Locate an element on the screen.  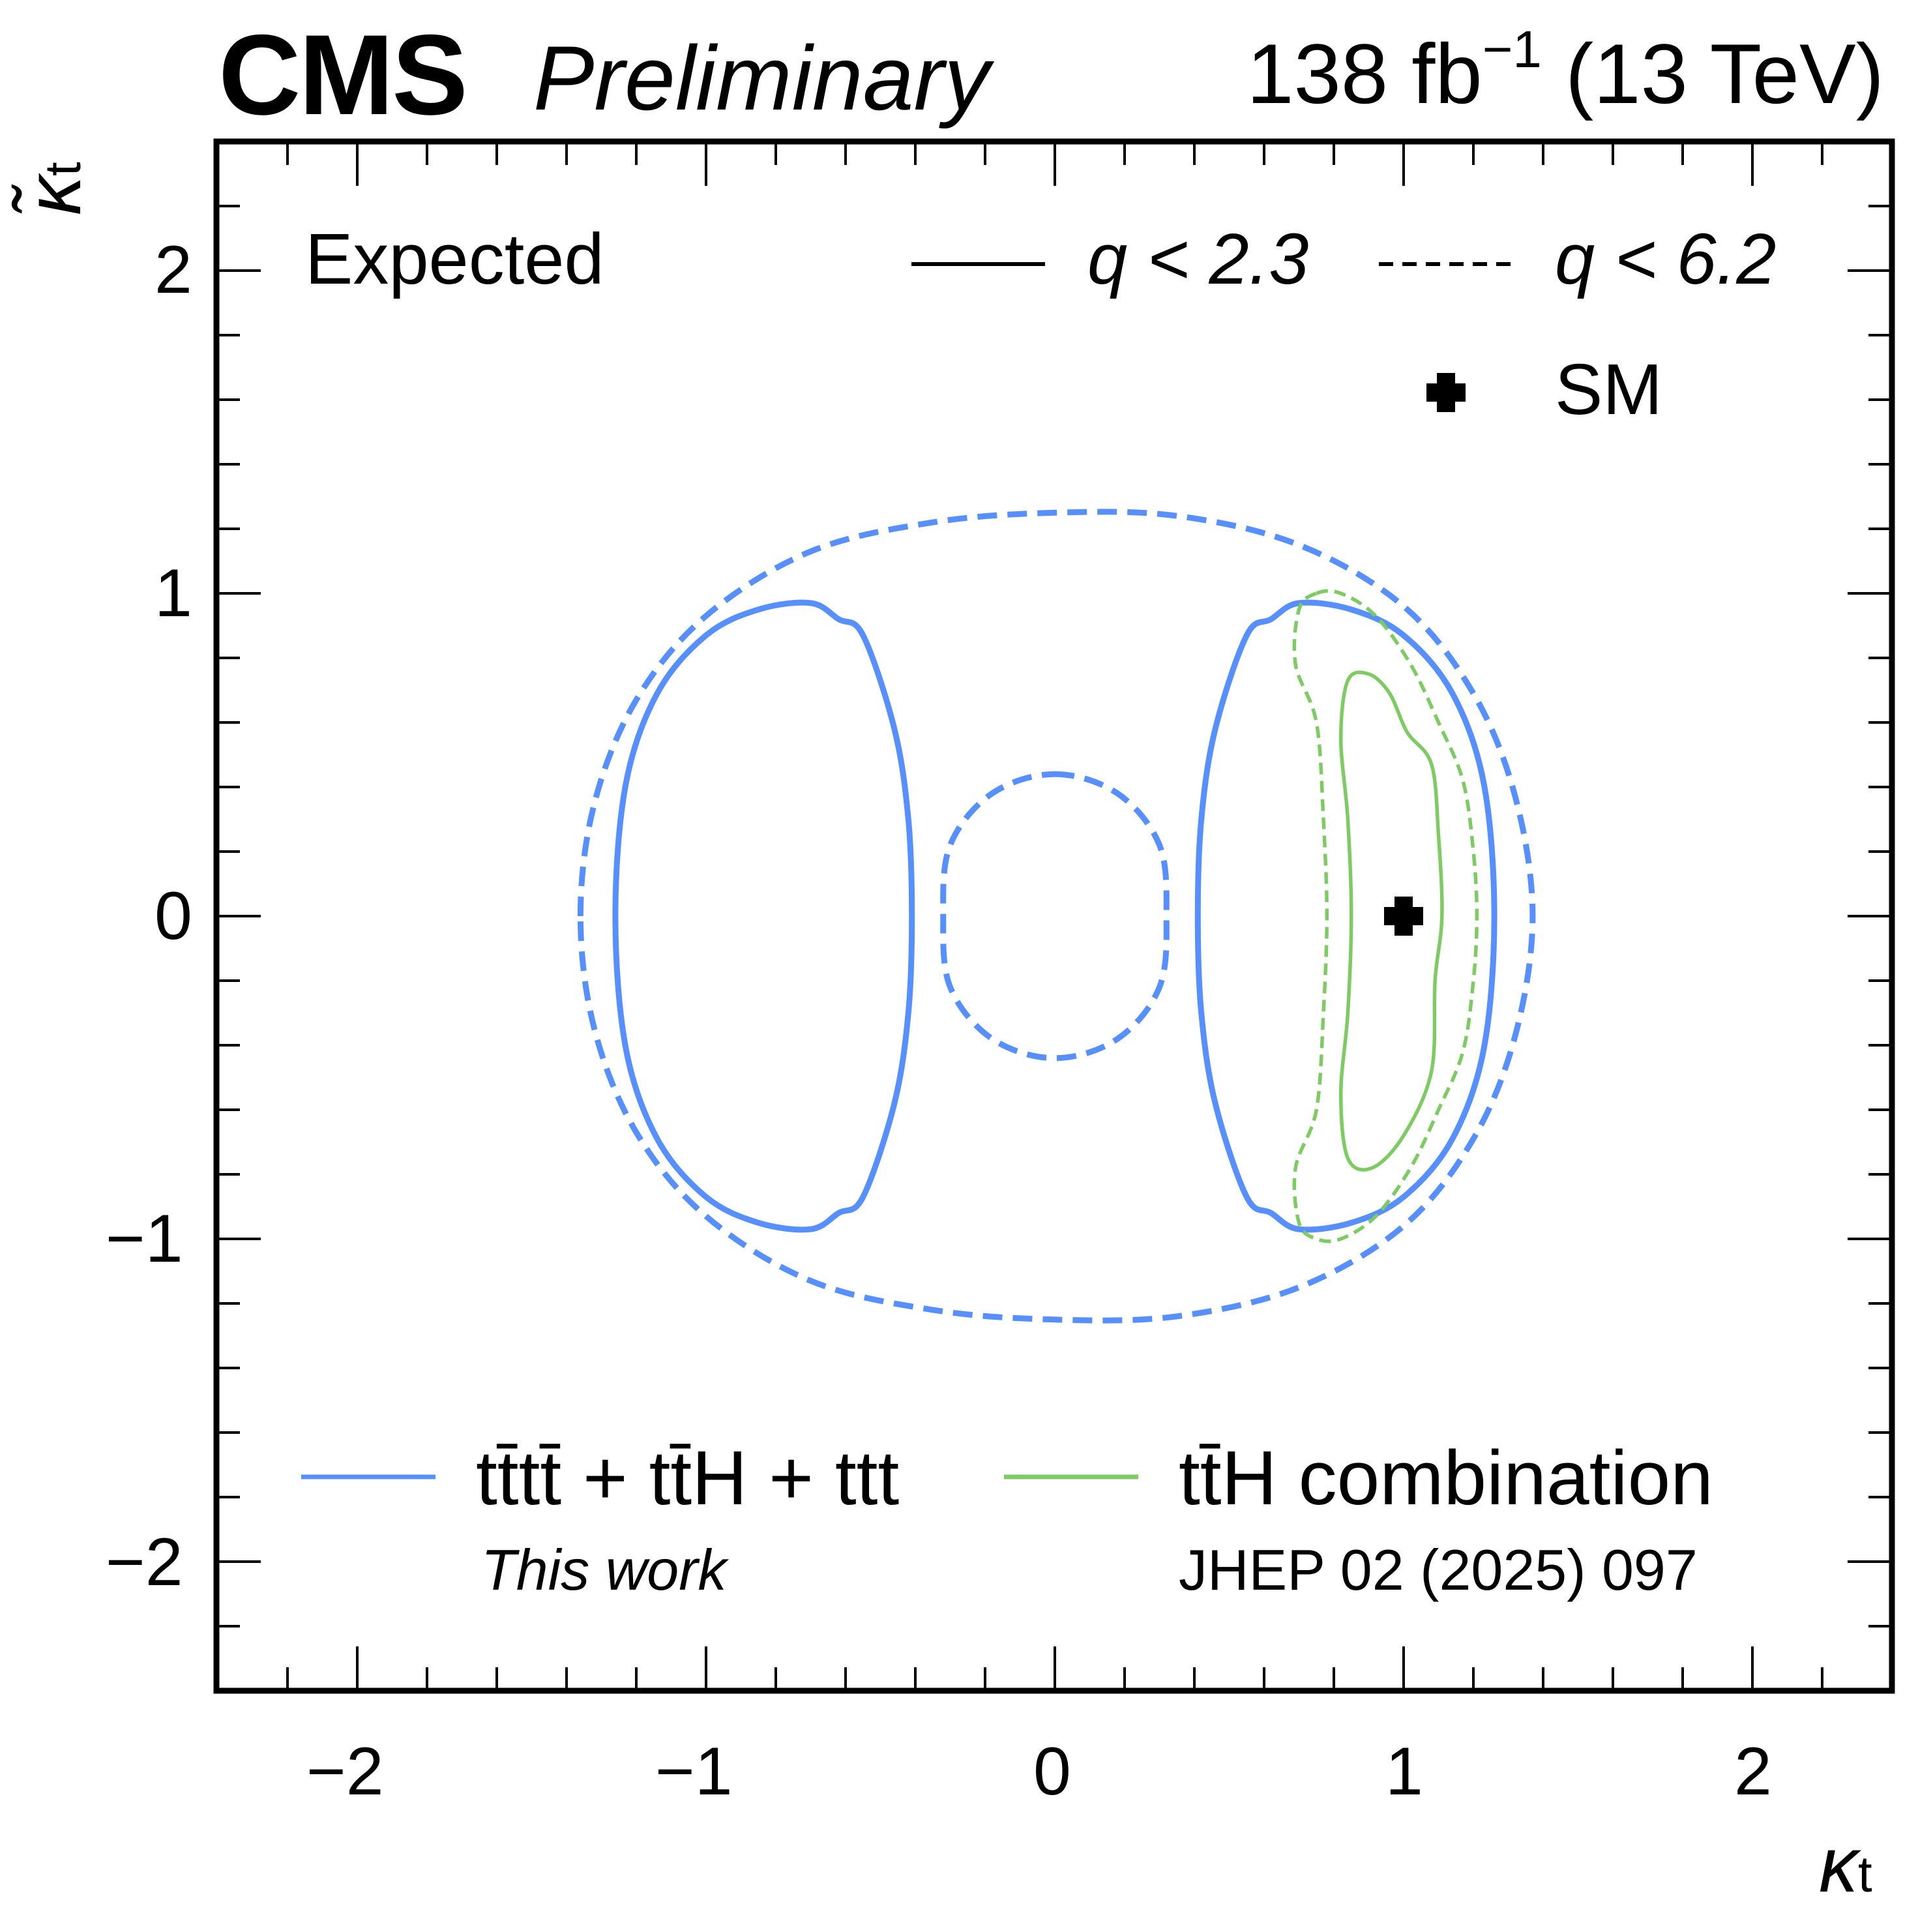
experiment-label: CMS is located at coordinates (343, 75).